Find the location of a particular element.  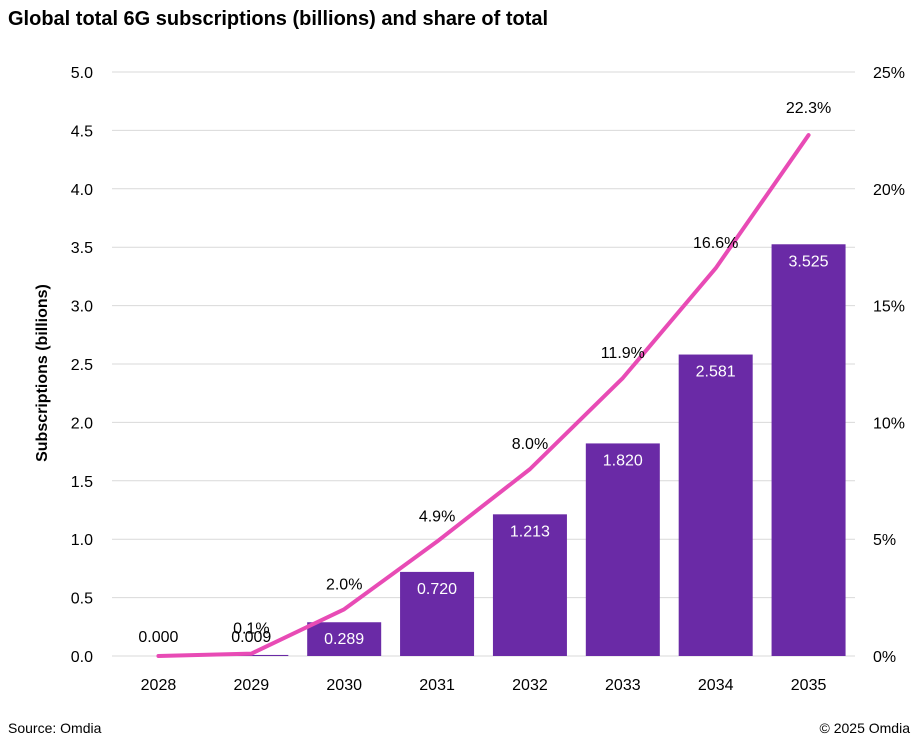

y-tick-label: 2.5 is located at coordinates (82, 365).